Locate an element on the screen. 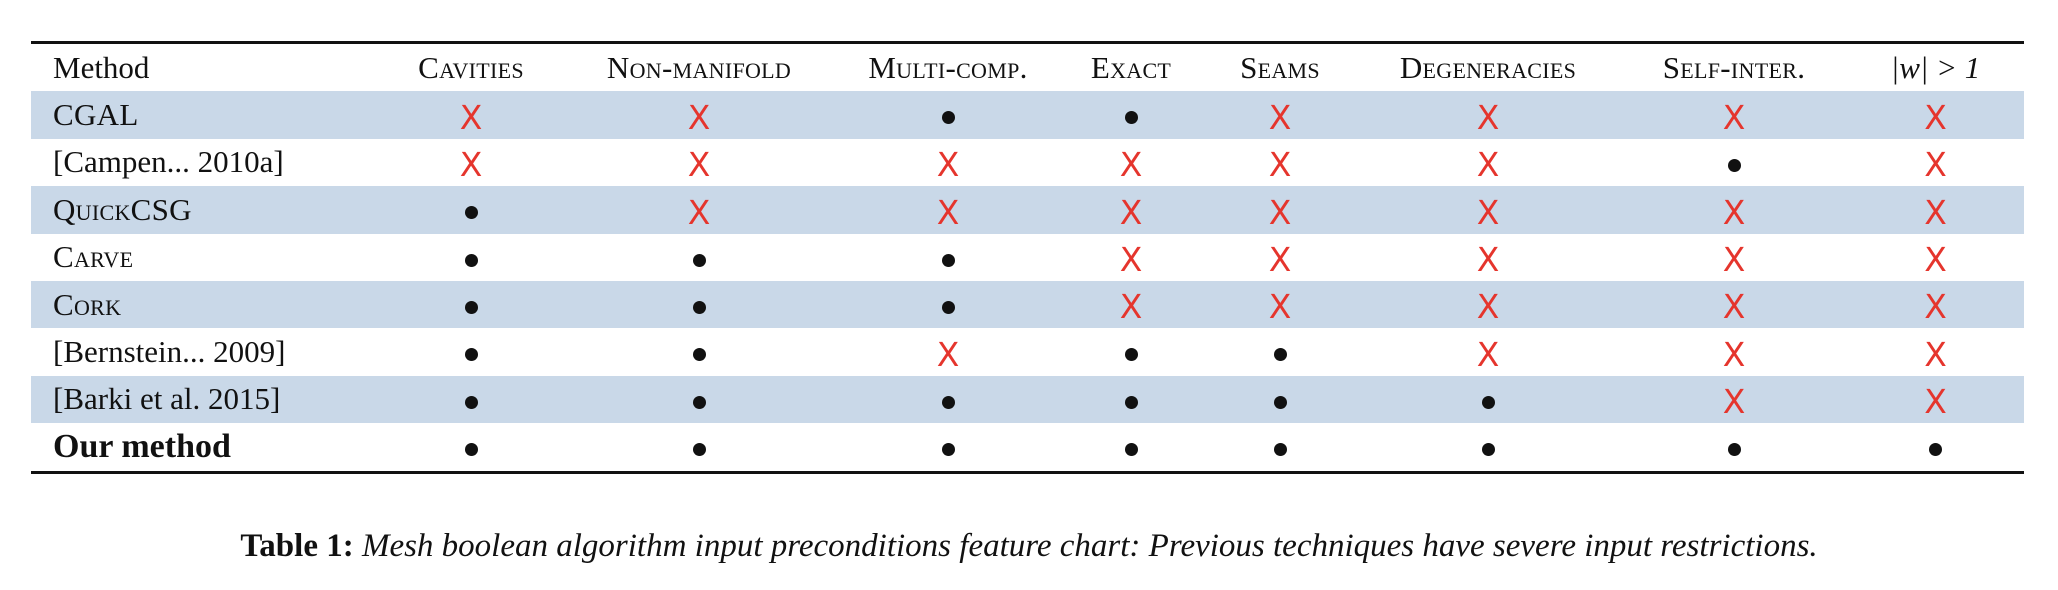 The height and width of the screenshot is (590, 2058). cell-self-inter is located at coordinates (1734, 162).